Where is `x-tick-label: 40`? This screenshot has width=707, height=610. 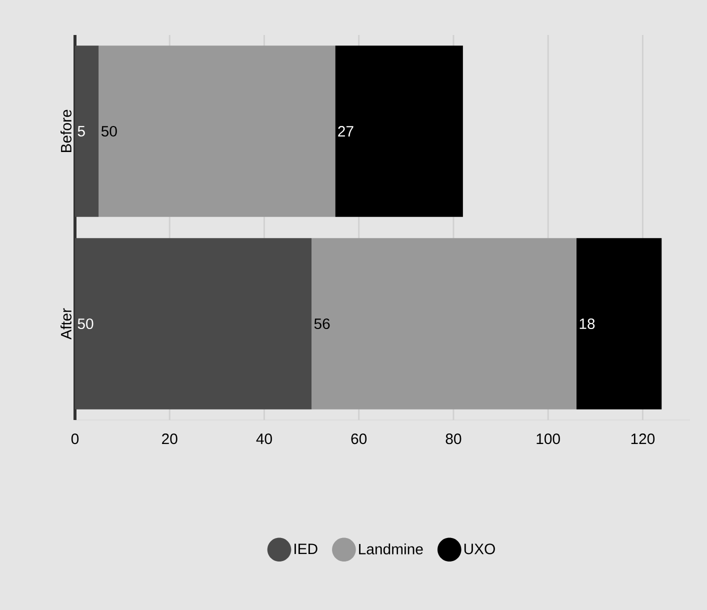 x-tick-label: 40 is located at coordinates (264, 439).